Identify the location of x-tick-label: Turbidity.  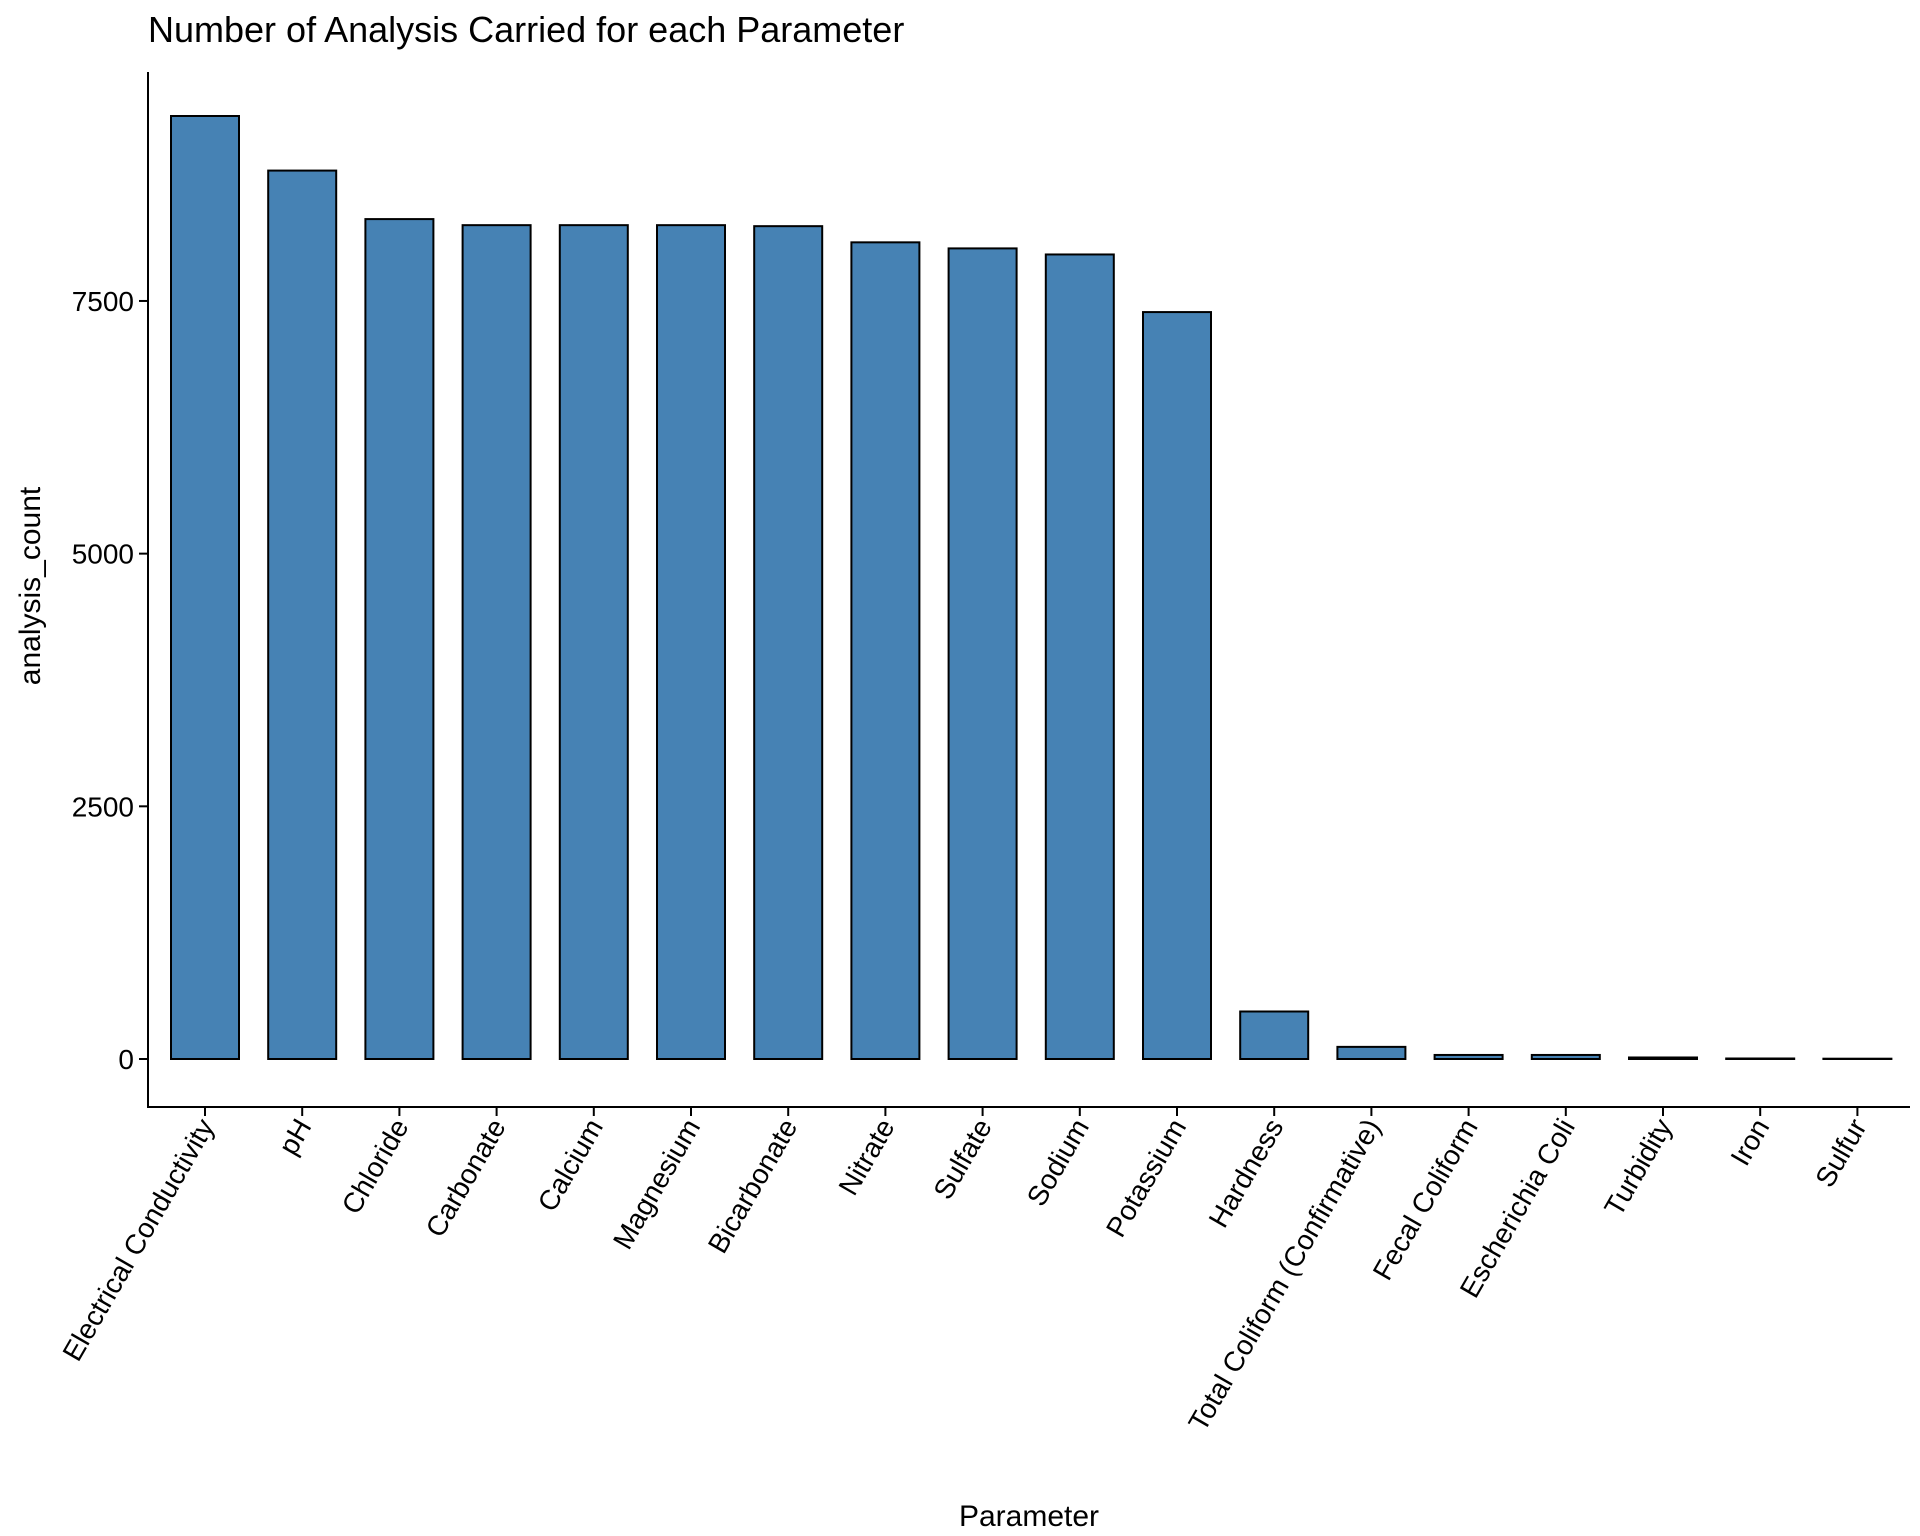
(1638, 1168).